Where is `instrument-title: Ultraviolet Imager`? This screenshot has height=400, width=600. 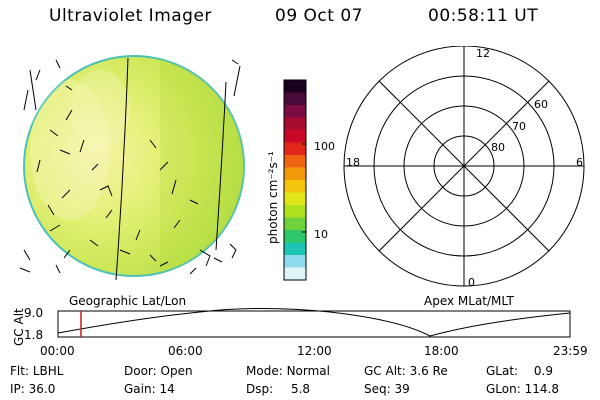 instrument-title: Ultraviolet Imager is located at coordinates (130, 16).